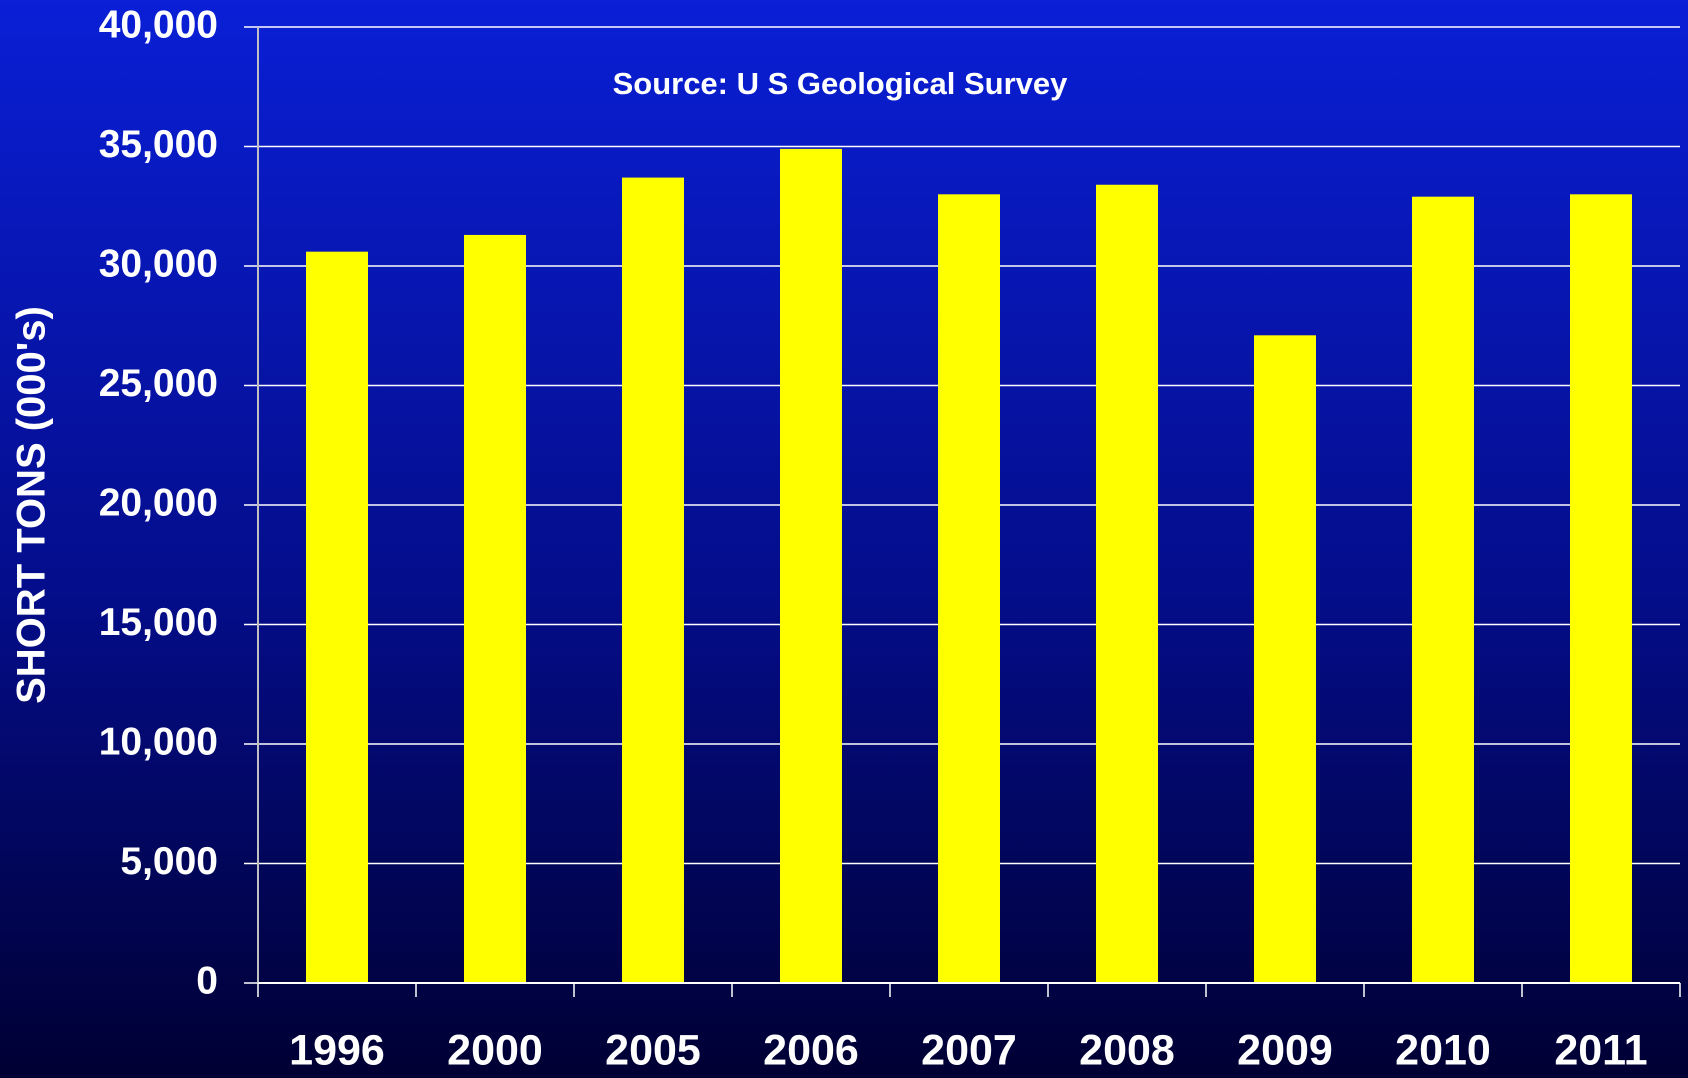 The width and height of the screenshot is (1688, 1078). Describe the element at coordinates (841, 83) in the screenshot. I see `annotation: Source: U S Geological Survey` at that location.